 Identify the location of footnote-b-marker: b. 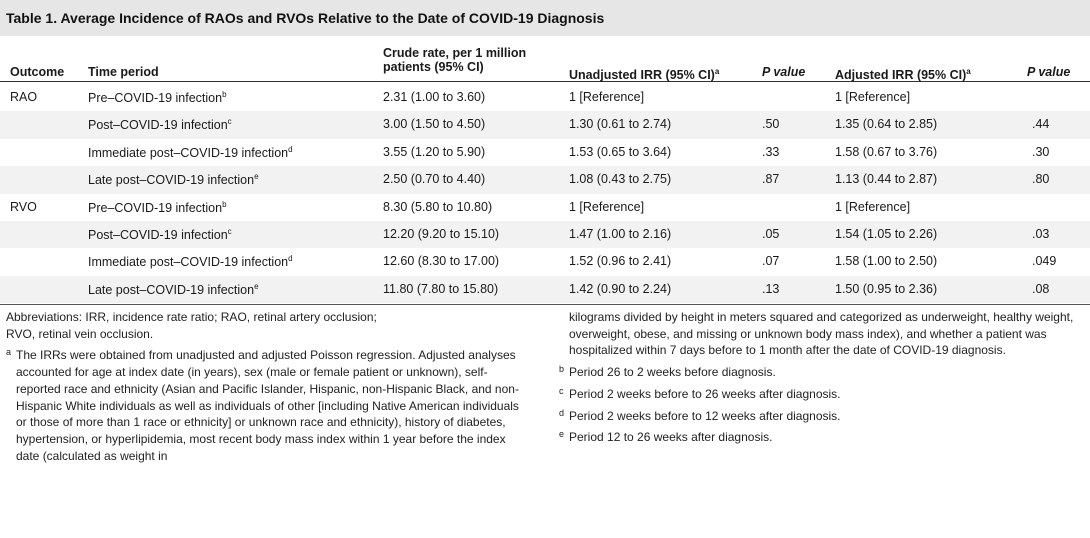
(562, 369).